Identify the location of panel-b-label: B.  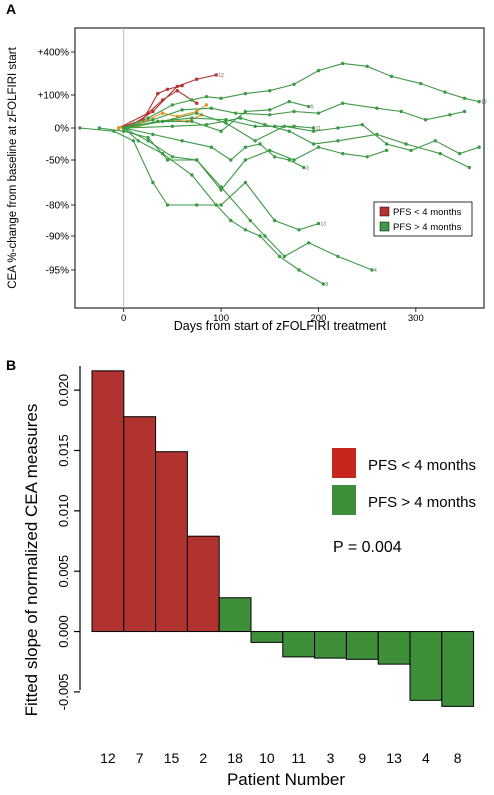
(11, 365).